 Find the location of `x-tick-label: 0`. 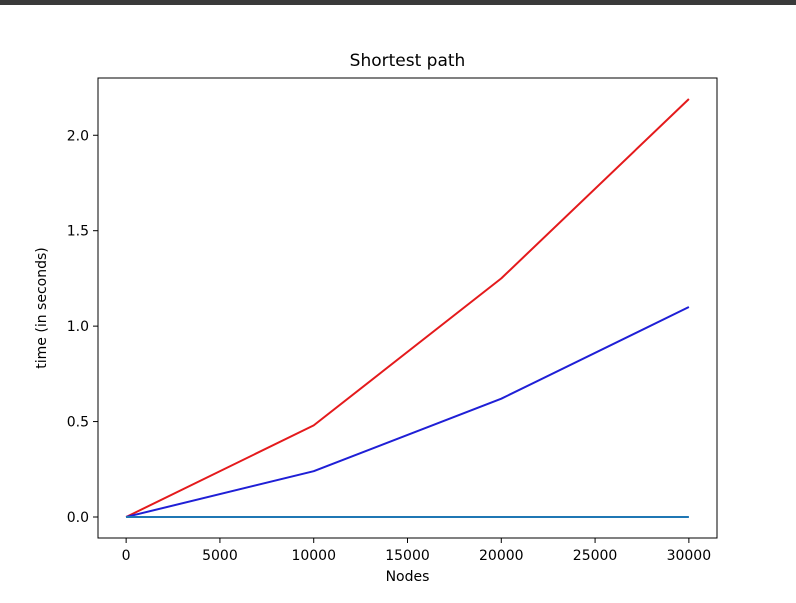

x-tick-label: 0 is located at coordinates (126, 556).